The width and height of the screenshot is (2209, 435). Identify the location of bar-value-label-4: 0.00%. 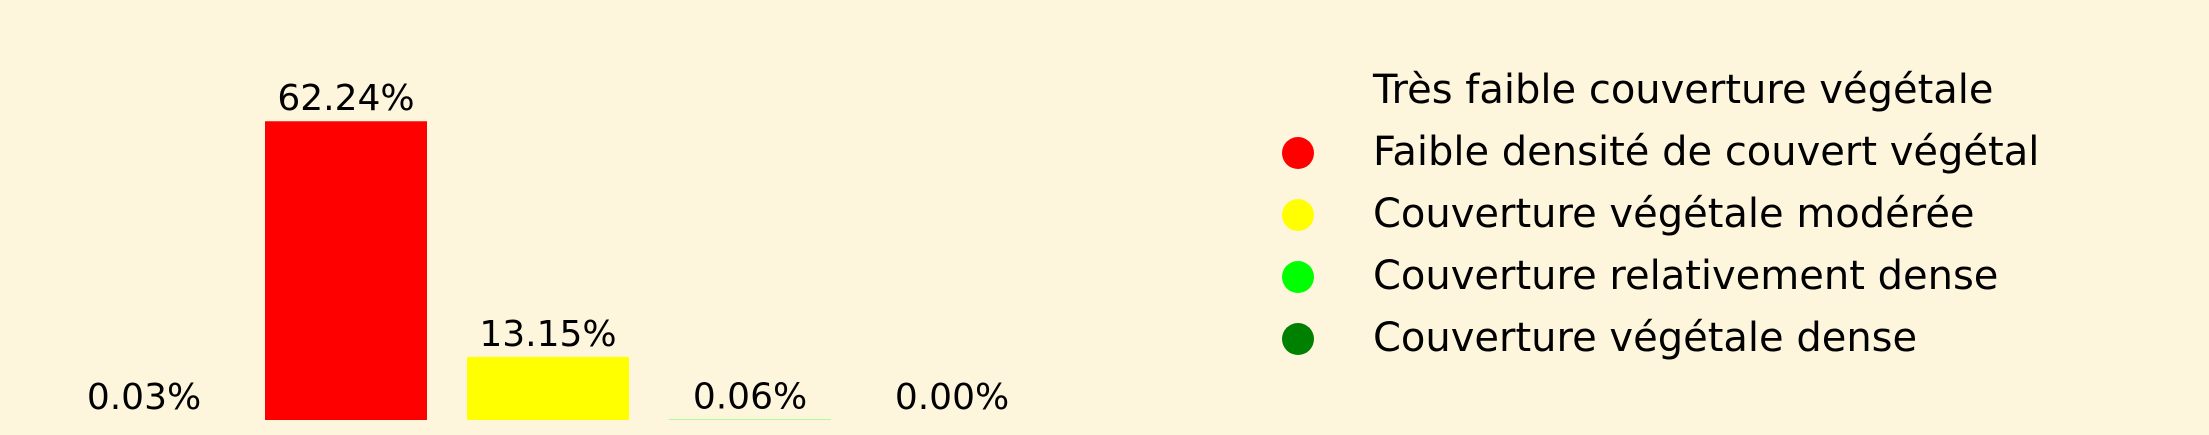
(952, 397).